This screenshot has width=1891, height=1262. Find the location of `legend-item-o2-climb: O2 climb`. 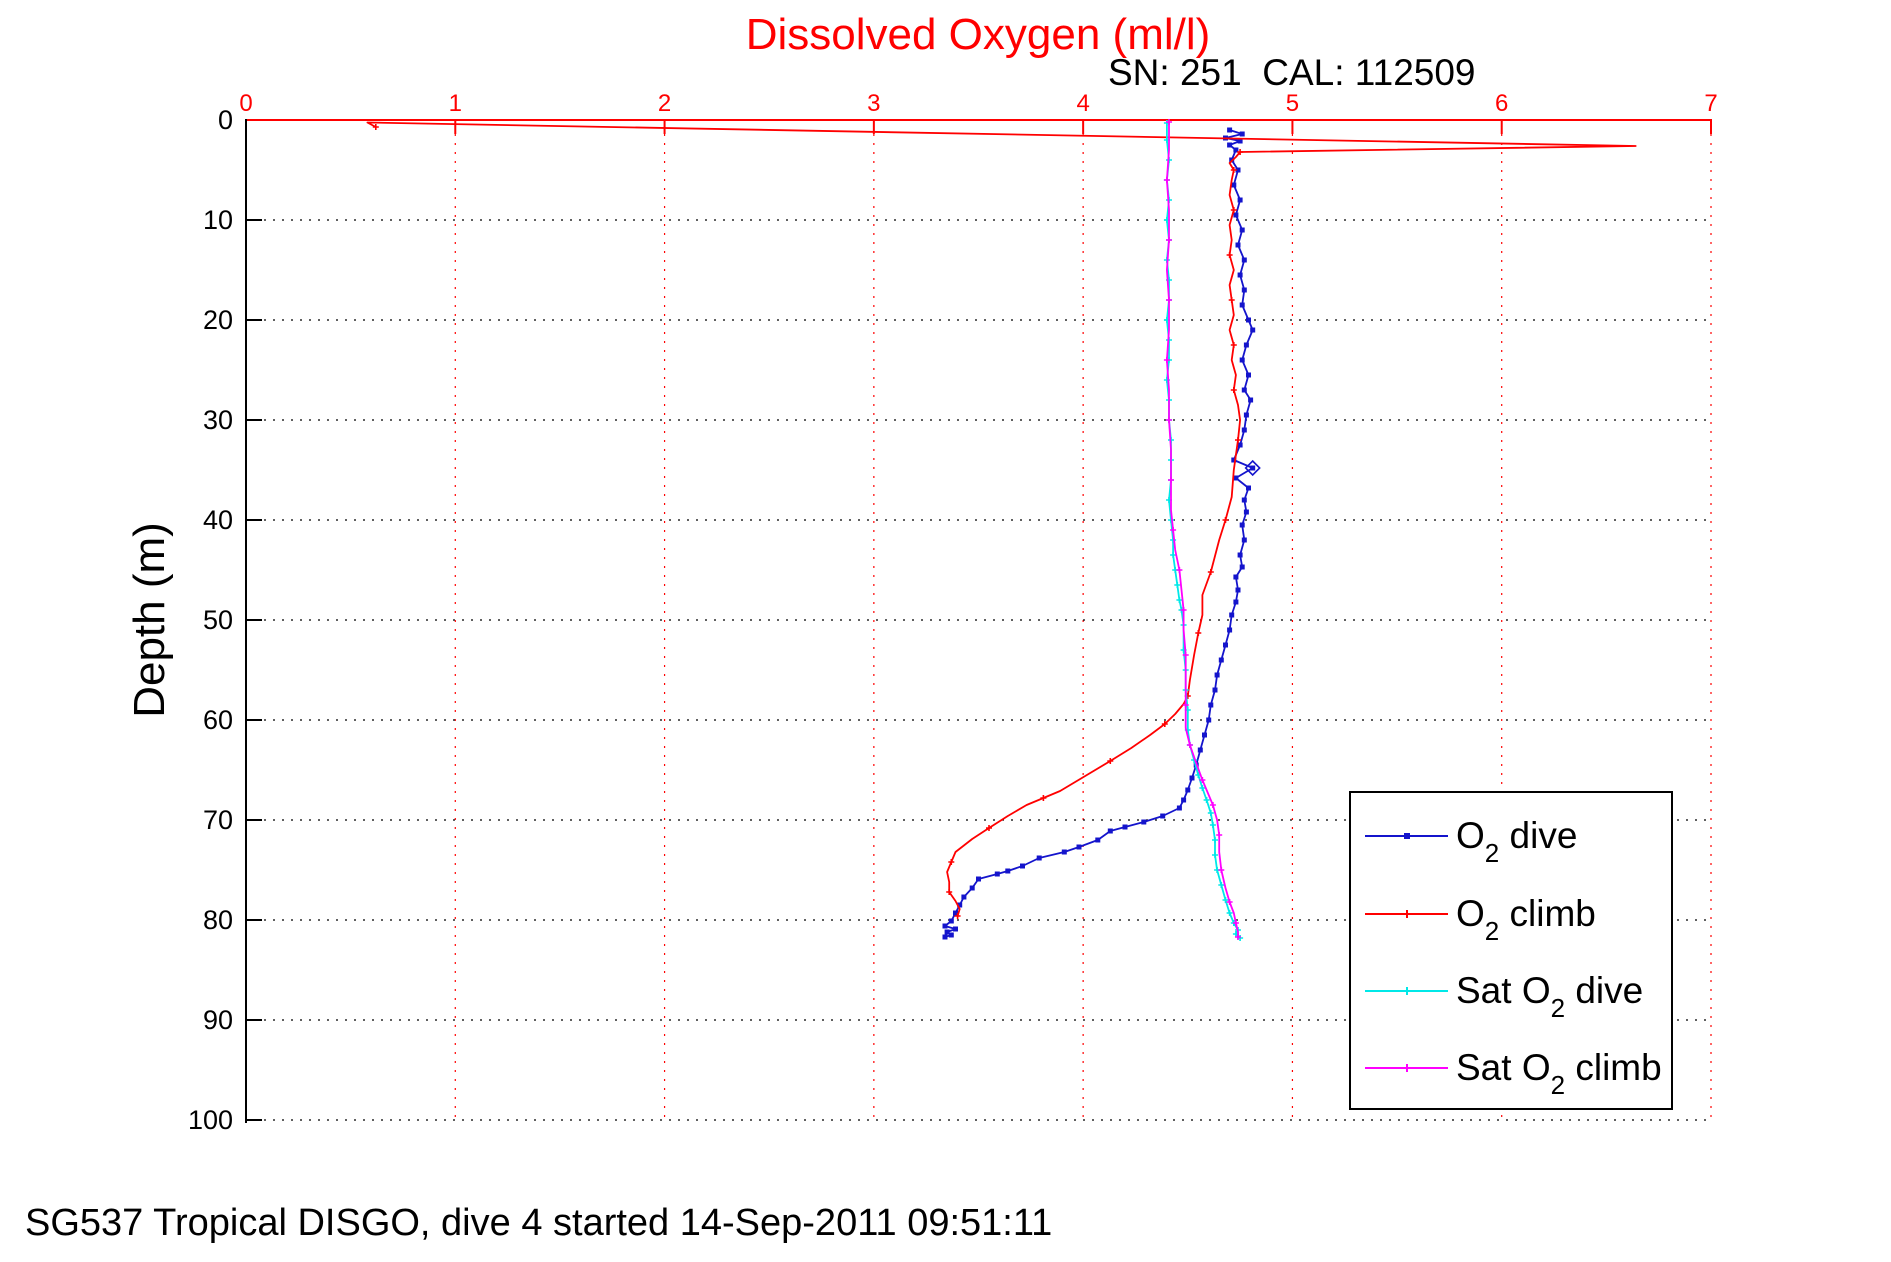

legend-item-o2-climb: O2 climb is located at coordinates (1511, 918).